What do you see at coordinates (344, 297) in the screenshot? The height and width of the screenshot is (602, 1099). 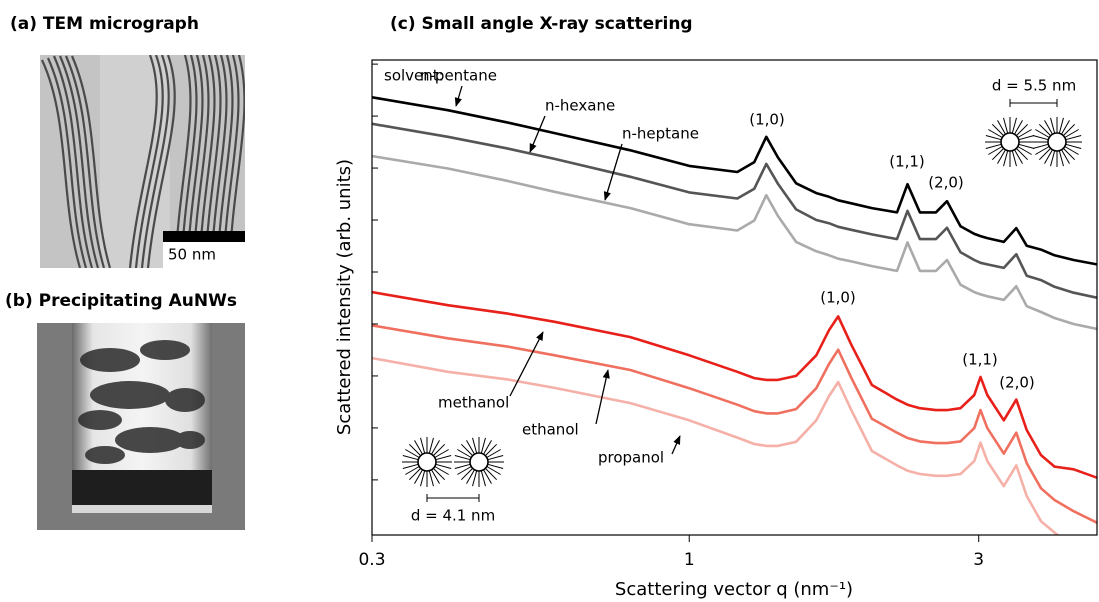 I see `y-axis-label: Scattered intensity (arb. units)` at bounding box center [344, 297].